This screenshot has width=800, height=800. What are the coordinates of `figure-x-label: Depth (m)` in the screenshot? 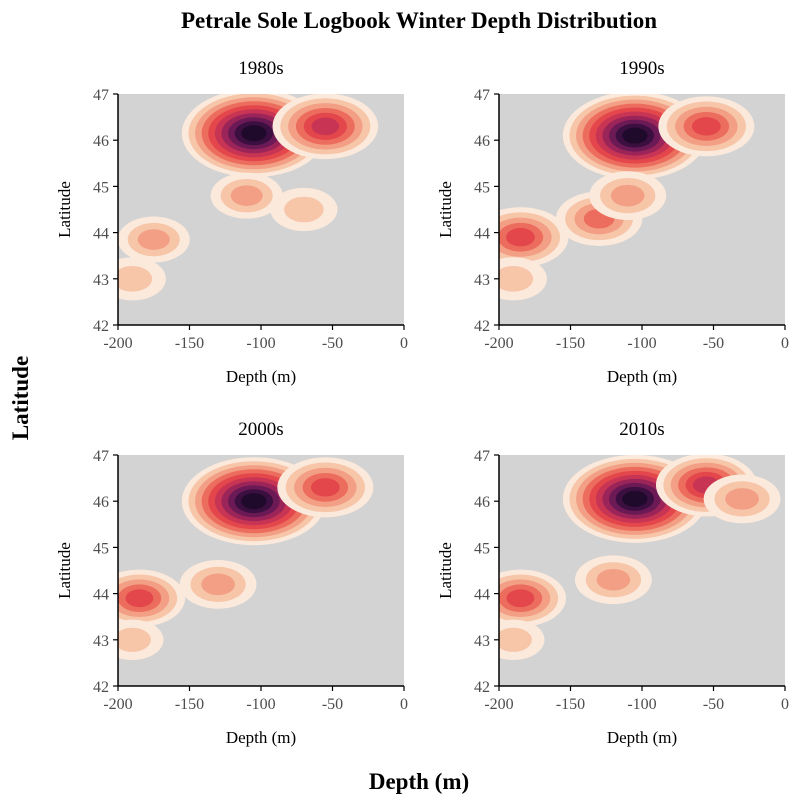 It's located at (419, 781).